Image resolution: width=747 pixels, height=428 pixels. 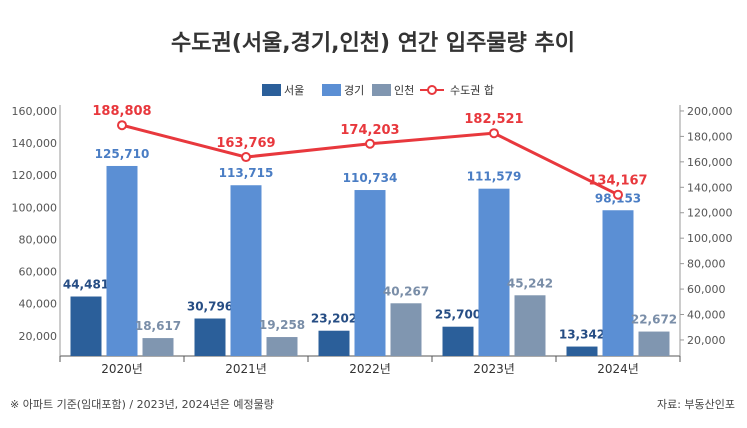 I want to click on left-tick-label: 100,000, so click(x=35, y=207).